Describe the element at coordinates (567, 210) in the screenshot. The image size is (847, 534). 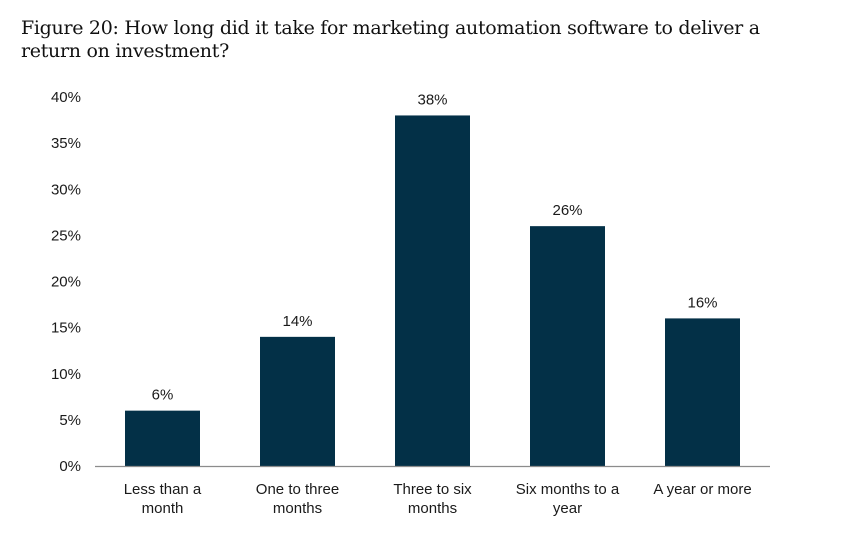
I see `data-label: 26%` at that location.